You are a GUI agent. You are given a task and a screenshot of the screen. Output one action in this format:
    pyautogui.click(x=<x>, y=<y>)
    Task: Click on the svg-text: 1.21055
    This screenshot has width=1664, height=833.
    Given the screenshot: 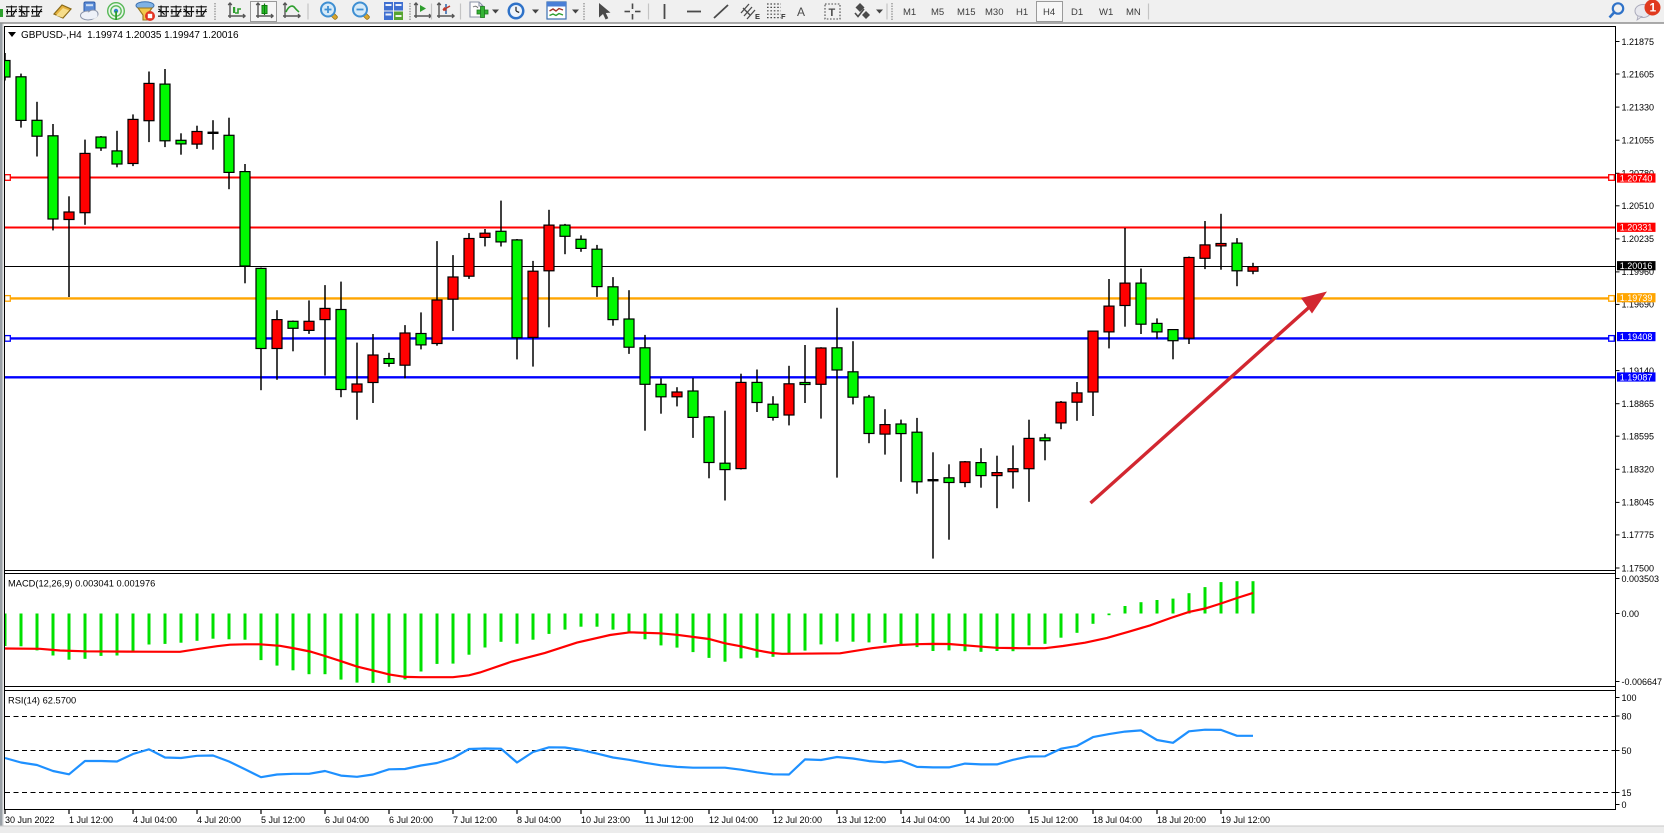 What is the action you would take?
    pyautogui.click(x=1638, y=141)
    